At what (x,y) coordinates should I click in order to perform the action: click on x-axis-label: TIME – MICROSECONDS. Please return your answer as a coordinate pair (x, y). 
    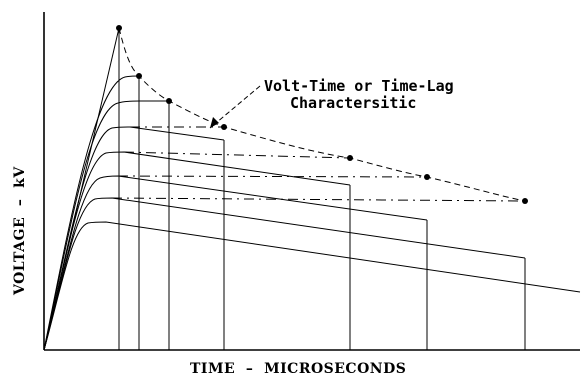
    Looking at the image, I should click on (298, 369).